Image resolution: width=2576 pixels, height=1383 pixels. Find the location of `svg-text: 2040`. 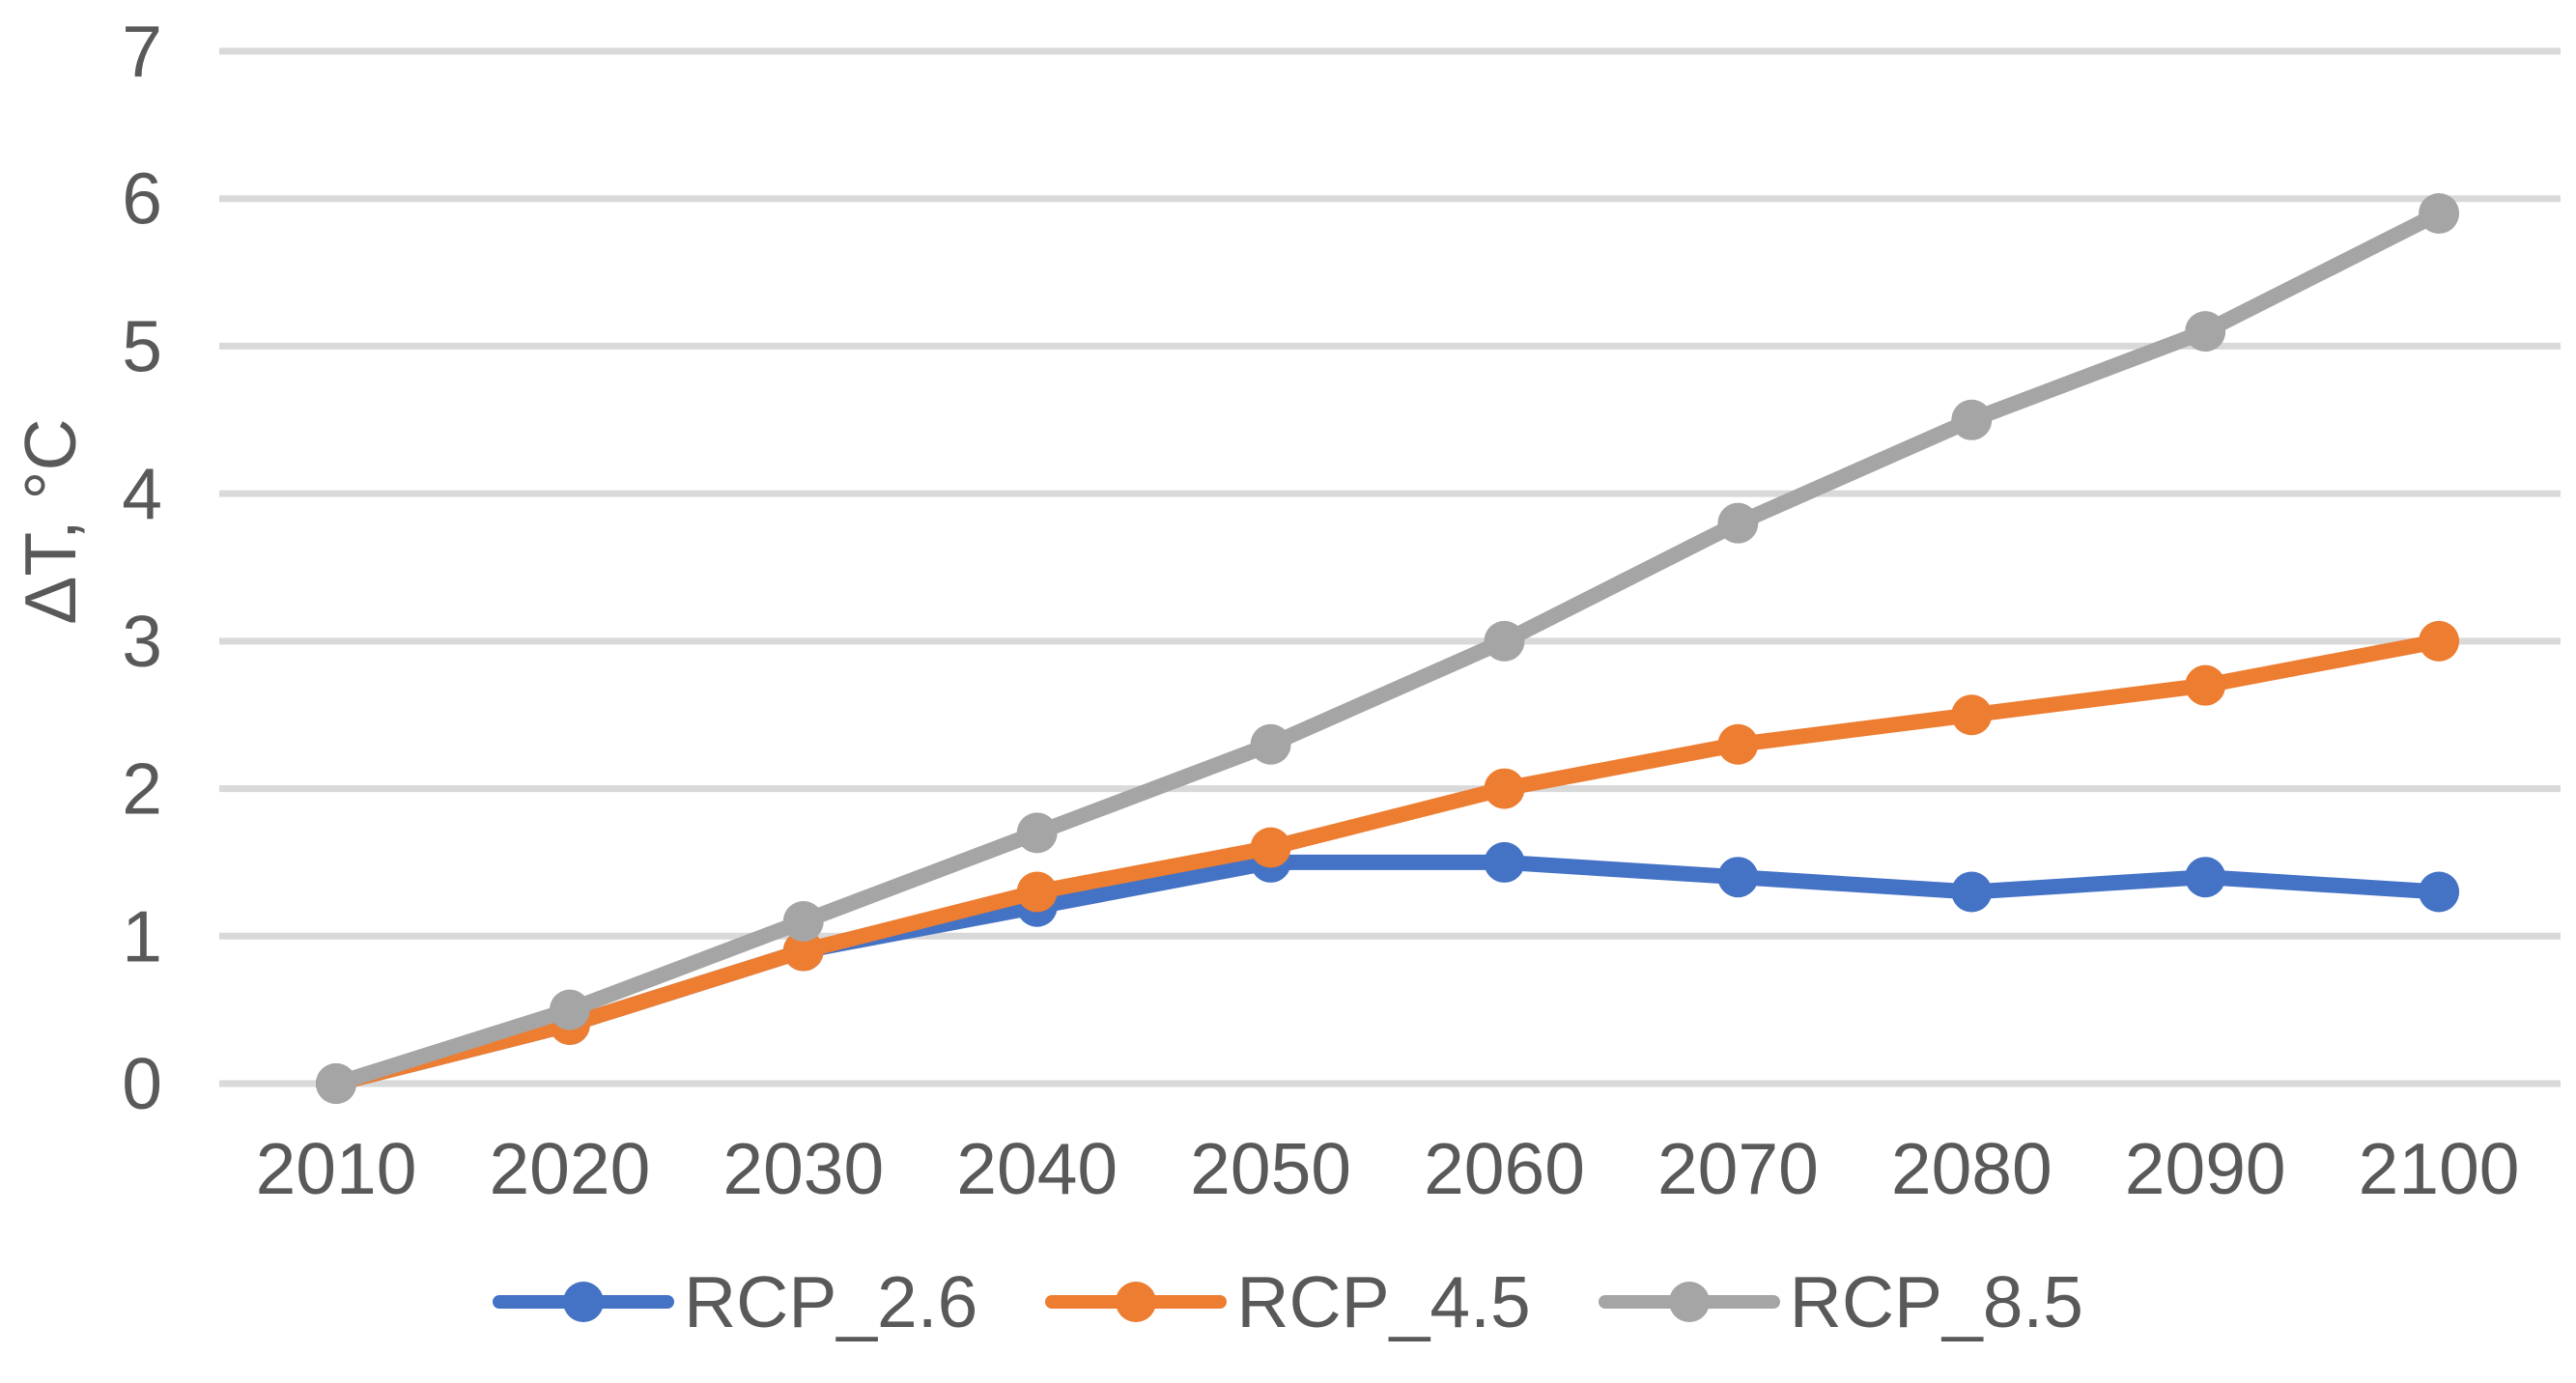

svg-text: 2040 is located at coordinates (1037, 1168).